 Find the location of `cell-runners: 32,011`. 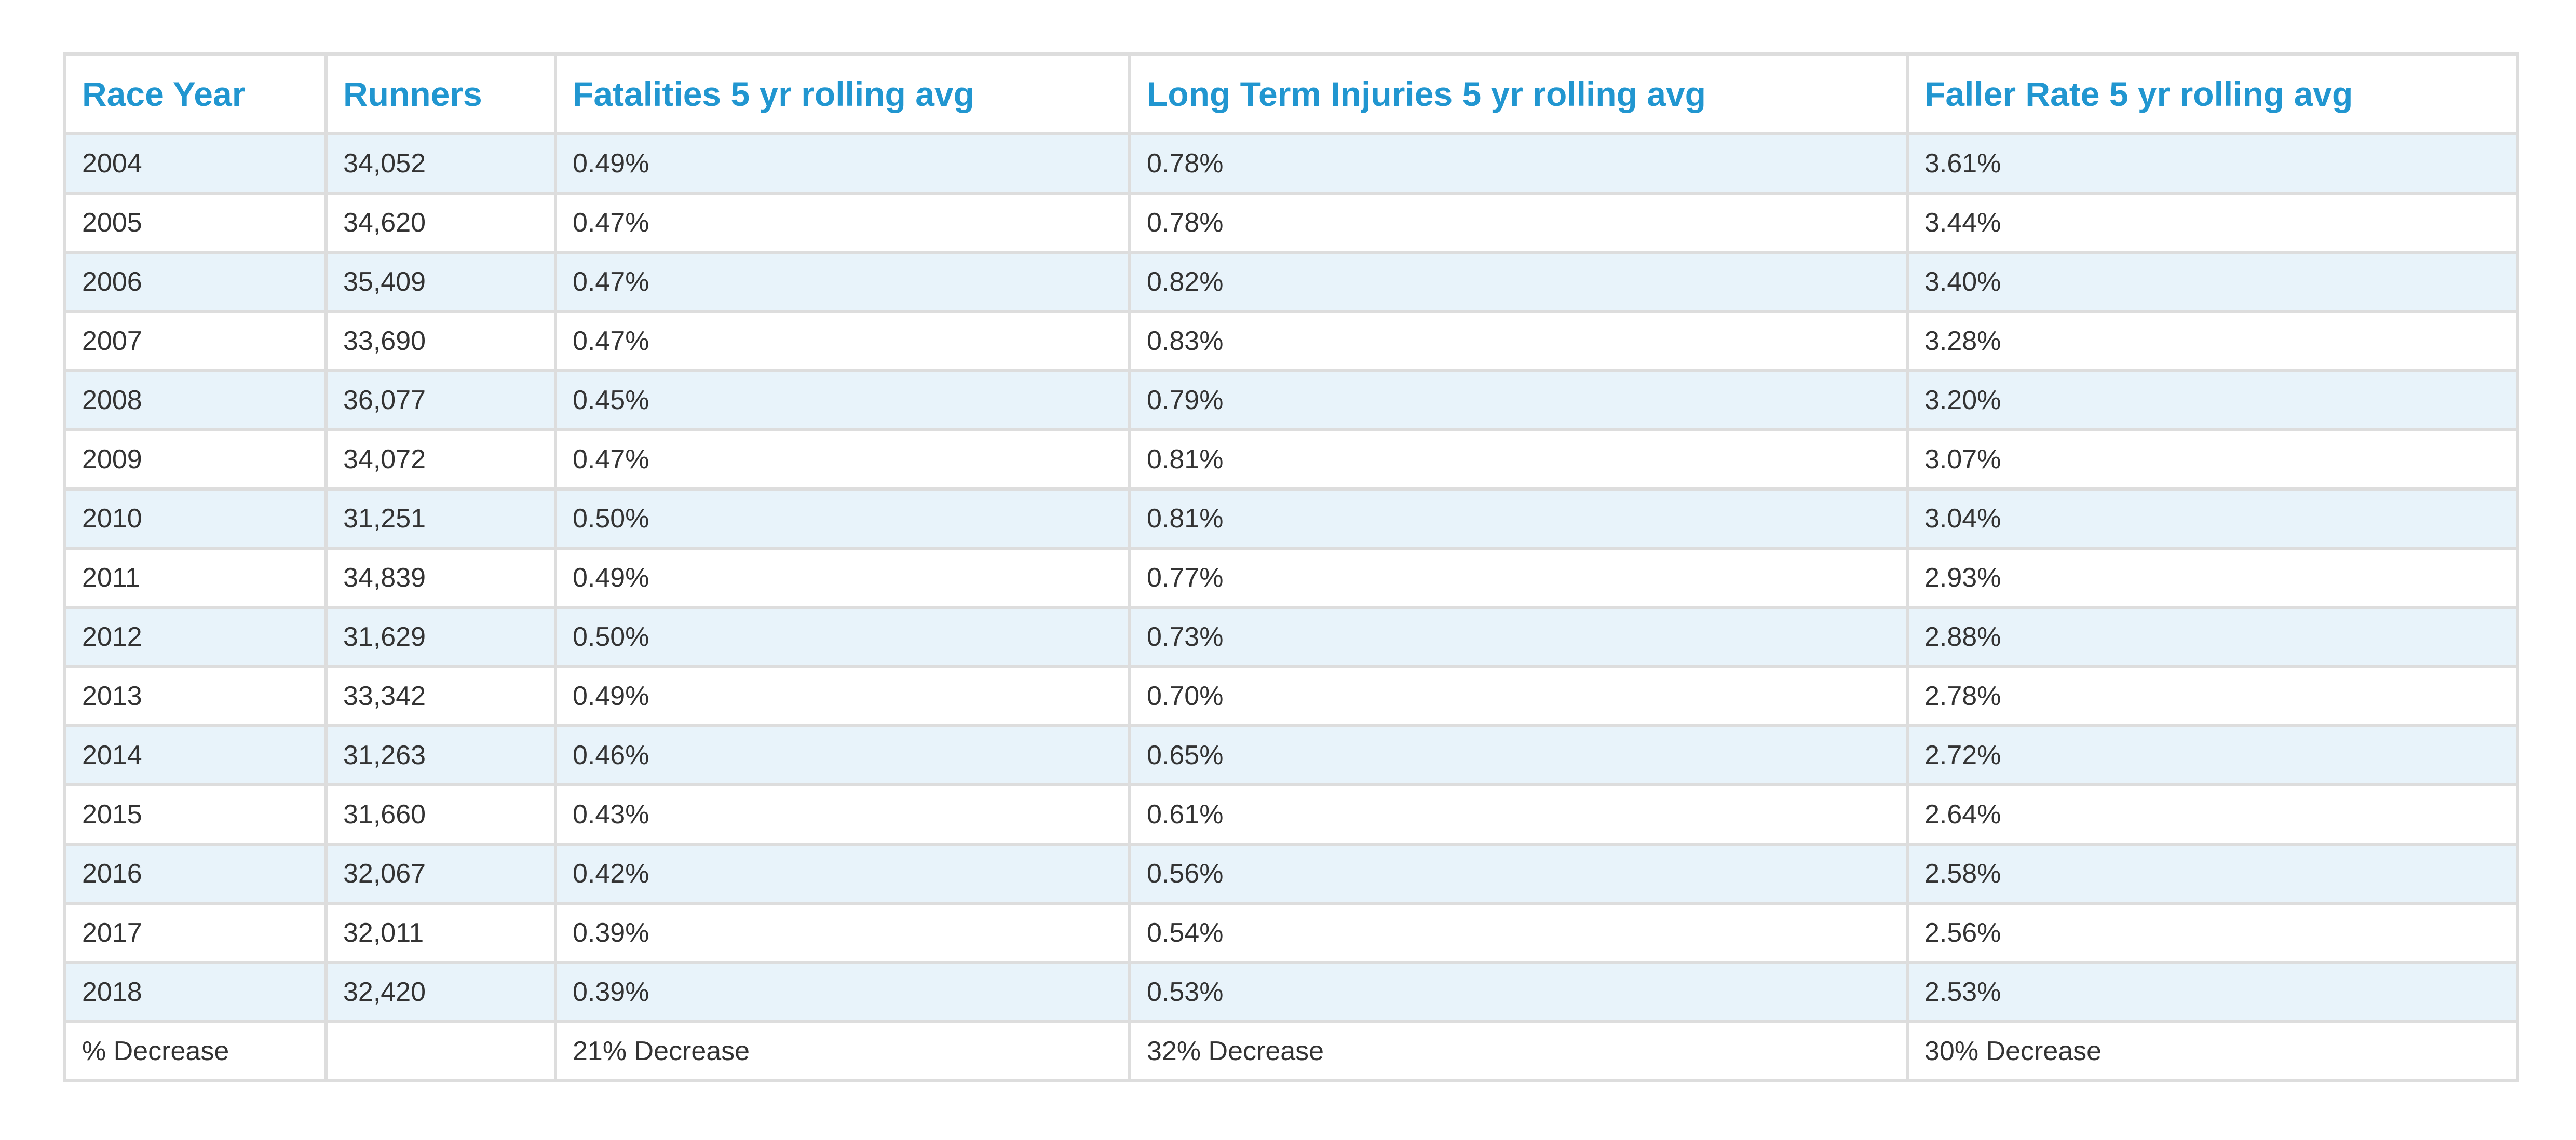

cell-runners: 32,011 is located at coordinates (440, 933).